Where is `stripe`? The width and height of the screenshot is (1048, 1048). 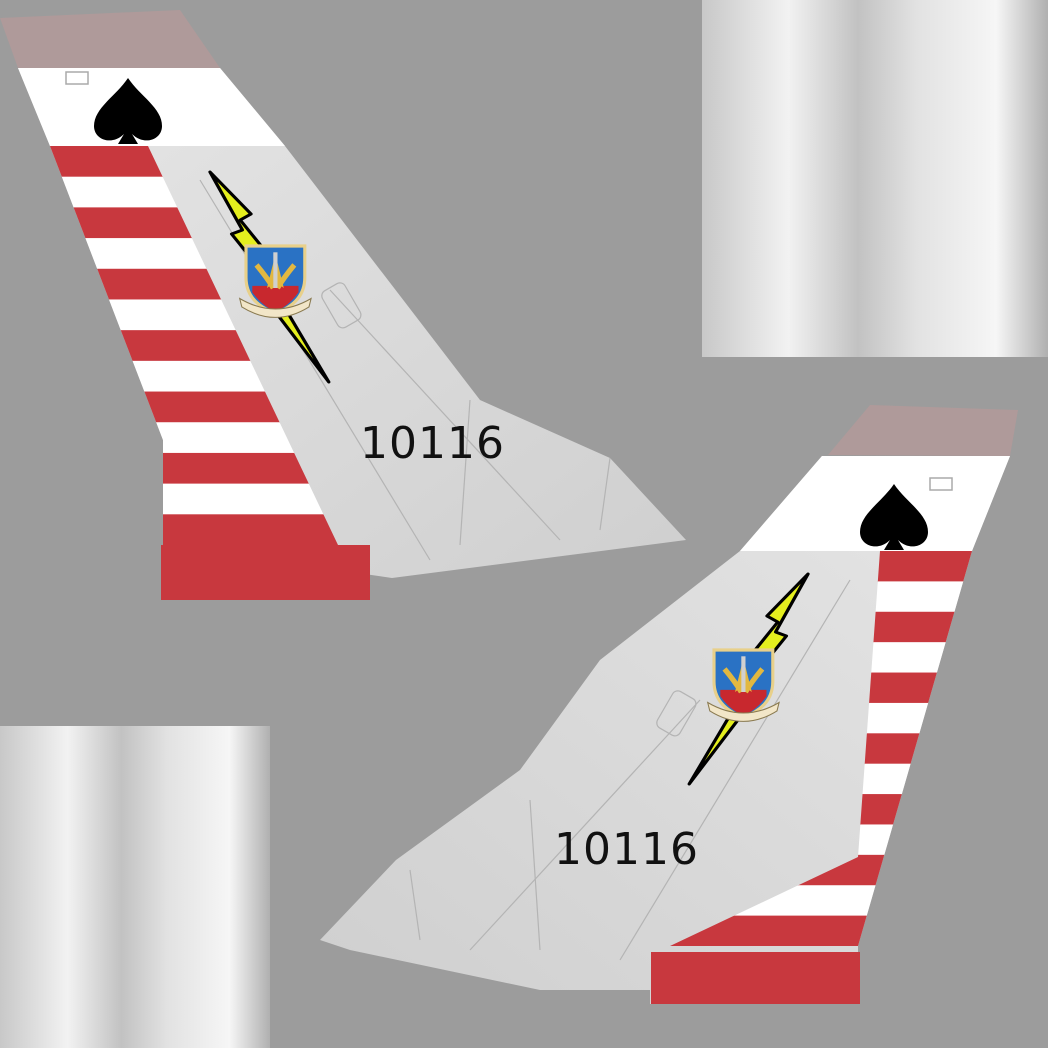
stripe is located at coordinates (194, 529).